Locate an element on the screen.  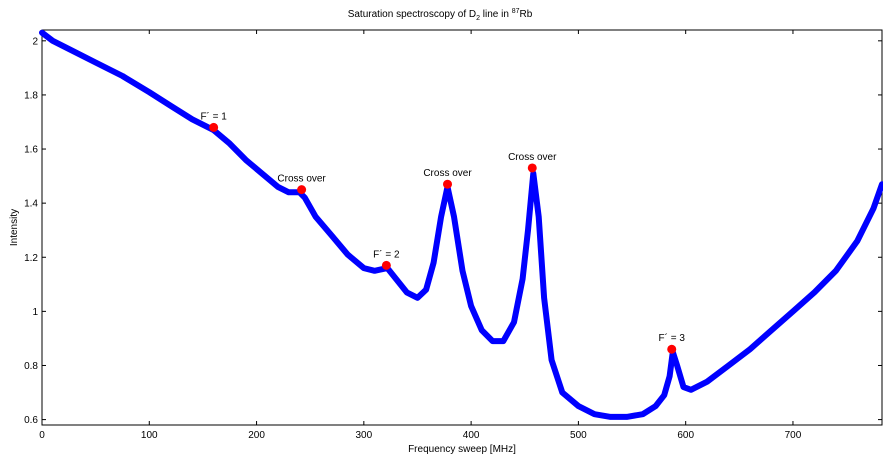
peak-label: F´ = 1 is located at coordinates (213, 116).